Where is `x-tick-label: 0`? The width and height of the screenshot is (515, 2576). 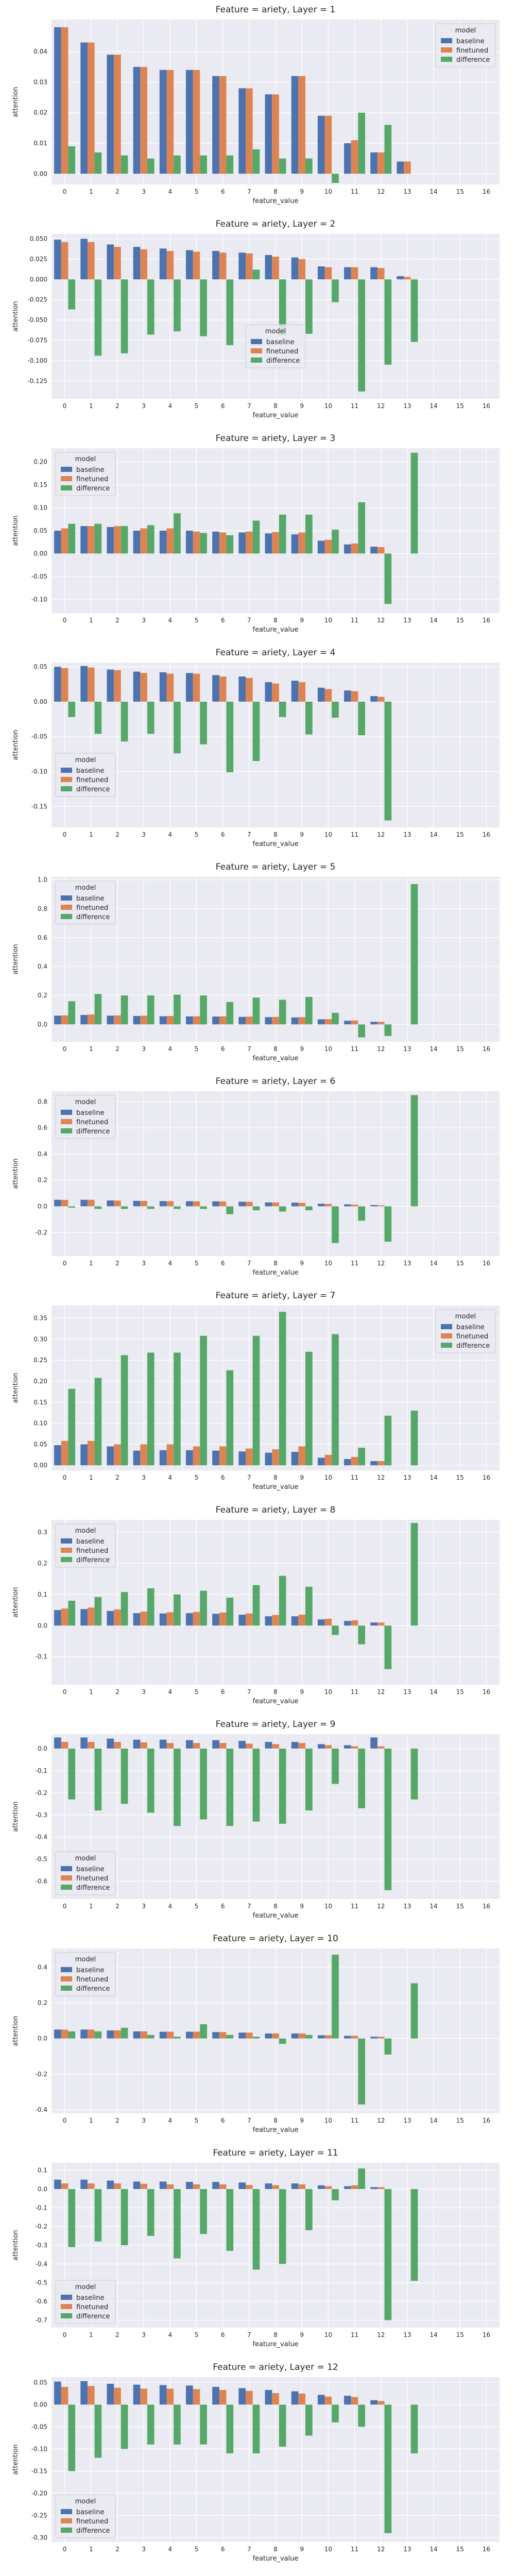 x-tick-label: 0 is located at coordinates (65, 1049).